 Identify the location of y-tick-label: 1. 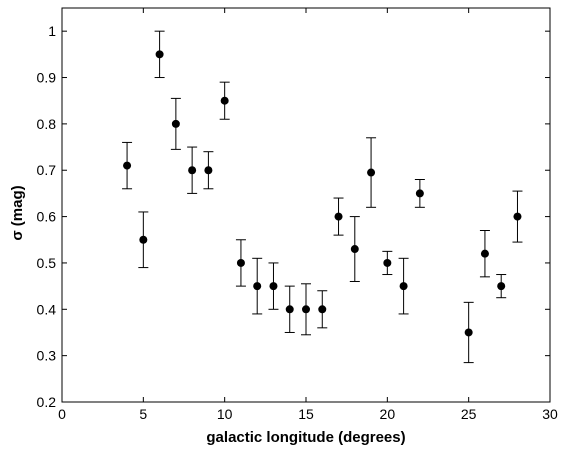
(52, 31).